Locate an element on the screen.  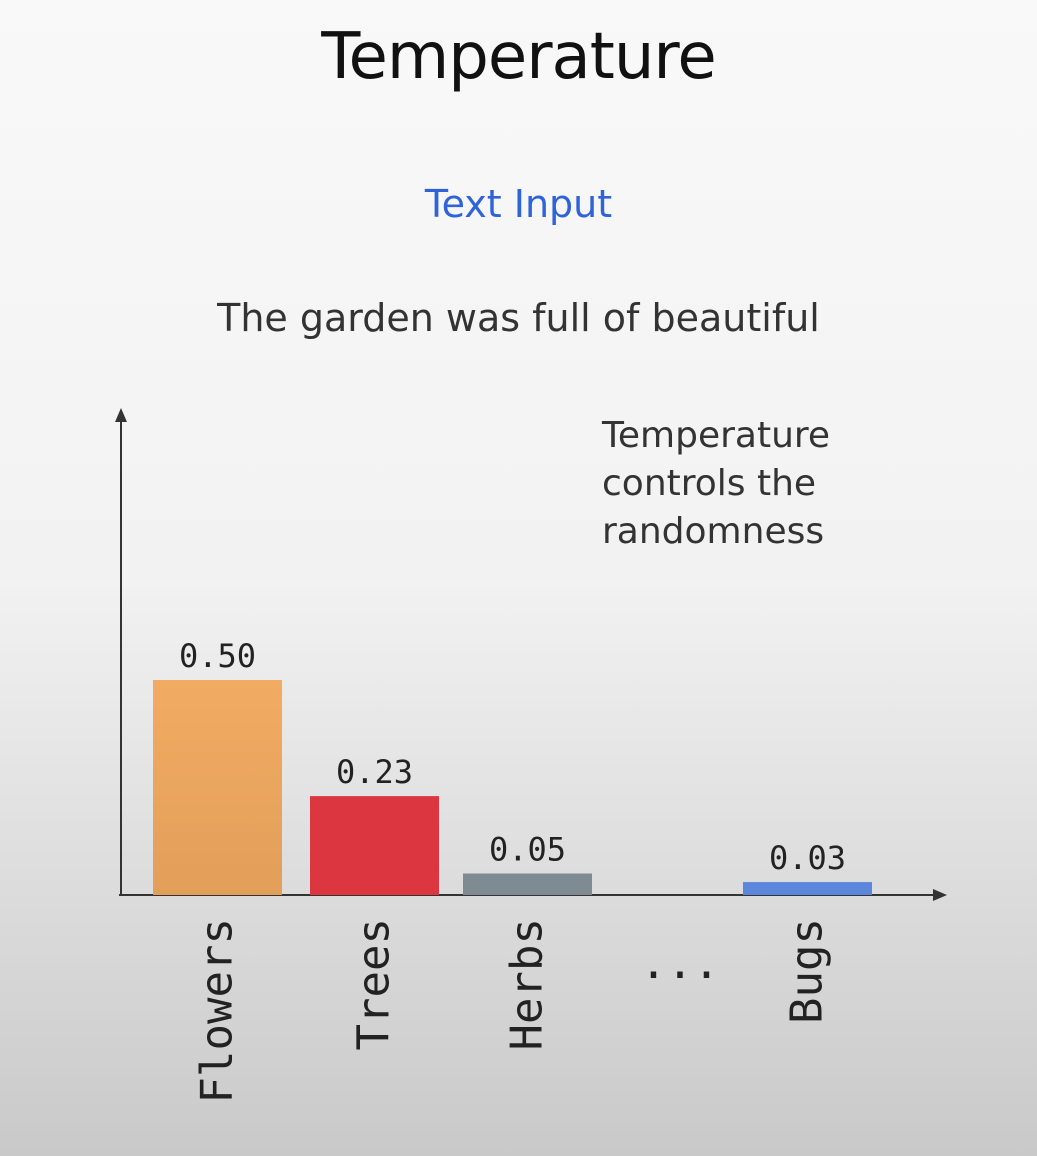
annotation: Temperature controls the randomness is located at coordinates (812, 484).